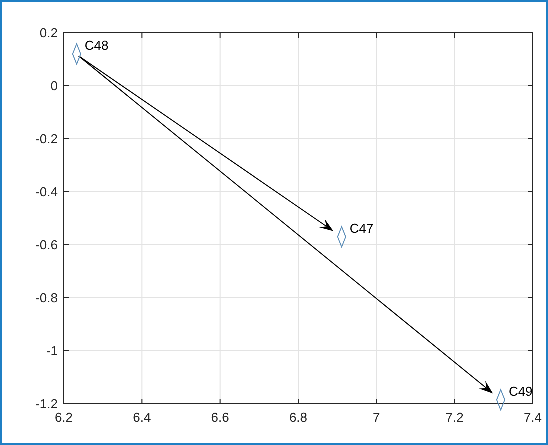  Describe the element at coordinates (362, 228) in the screenshot. I see `annotation: C47` at that location.